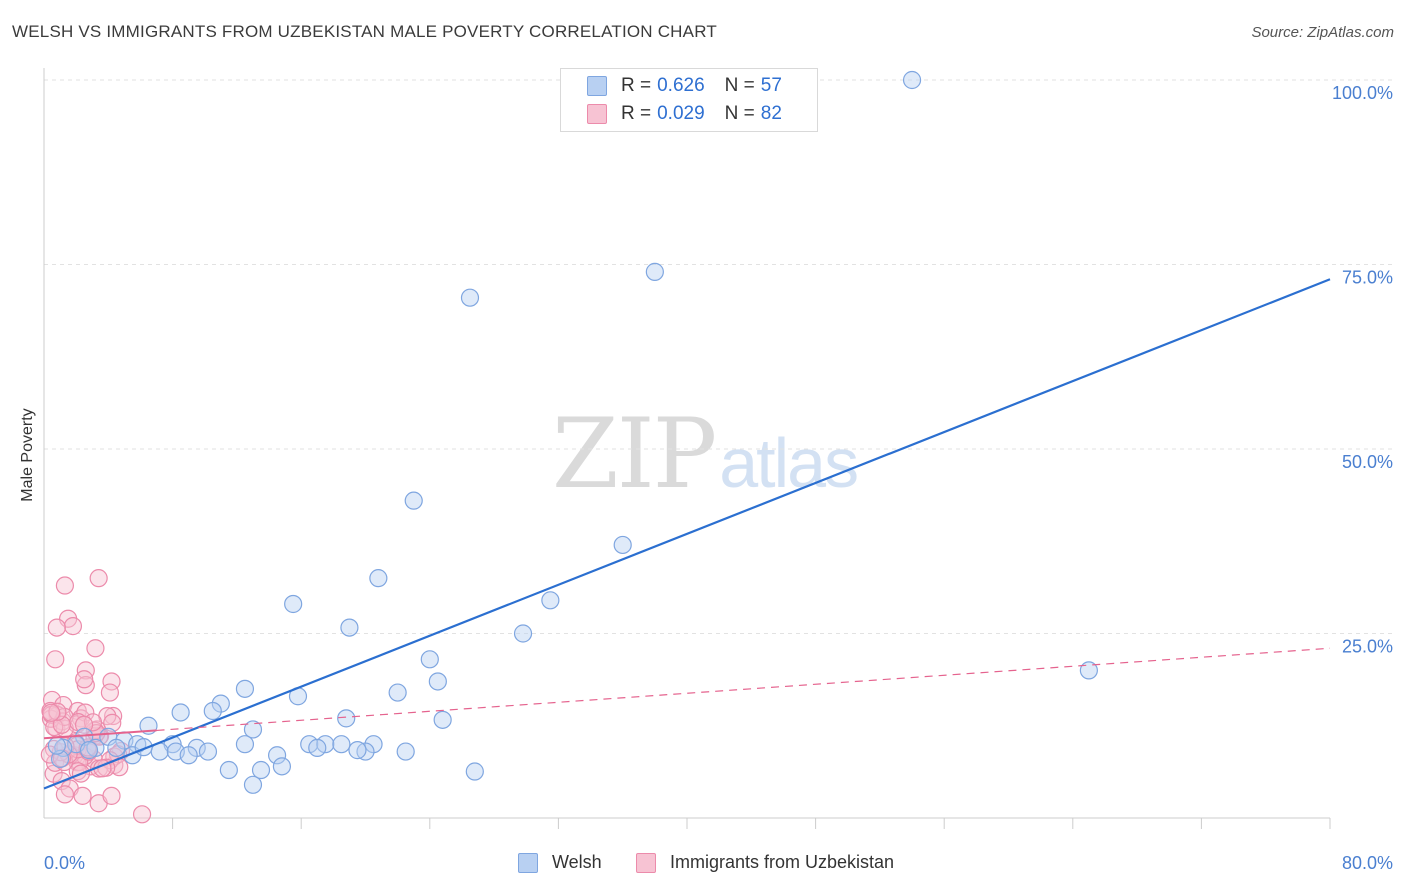 This screenshot has width=1406, height=892. Describe the element at coordinates (689, 100) in the screenshot. I see `correlation-legend: R = 0.626 N = 57 R = 0.029 N = 82` at that location.